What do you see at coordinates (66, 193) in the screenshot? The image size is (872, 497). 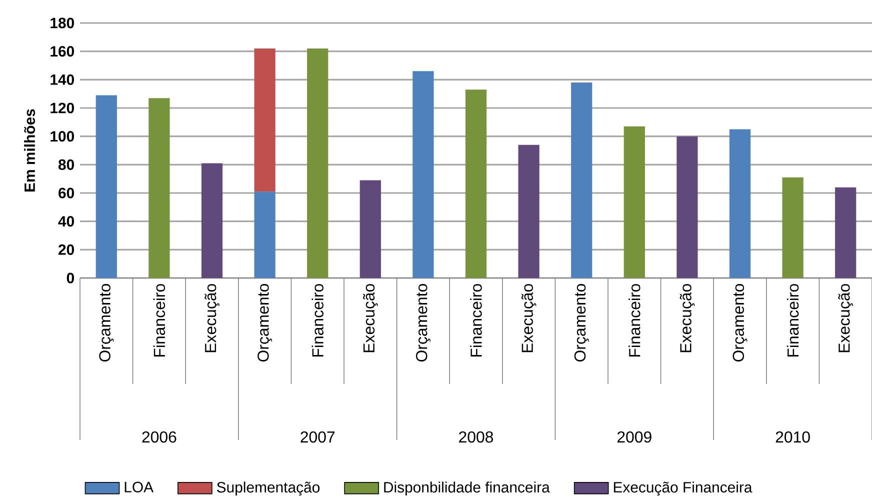 I see `y-tick-label: 60` at bounding box center [66, 193].